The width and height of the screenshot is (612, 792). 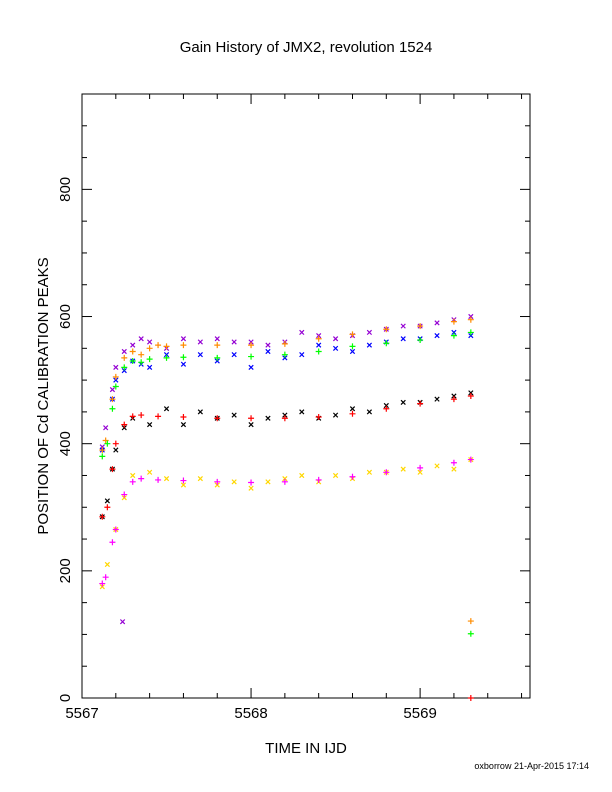 I want to click on x-axis-label: TIME IN IJD, so click(x=306, y=748).